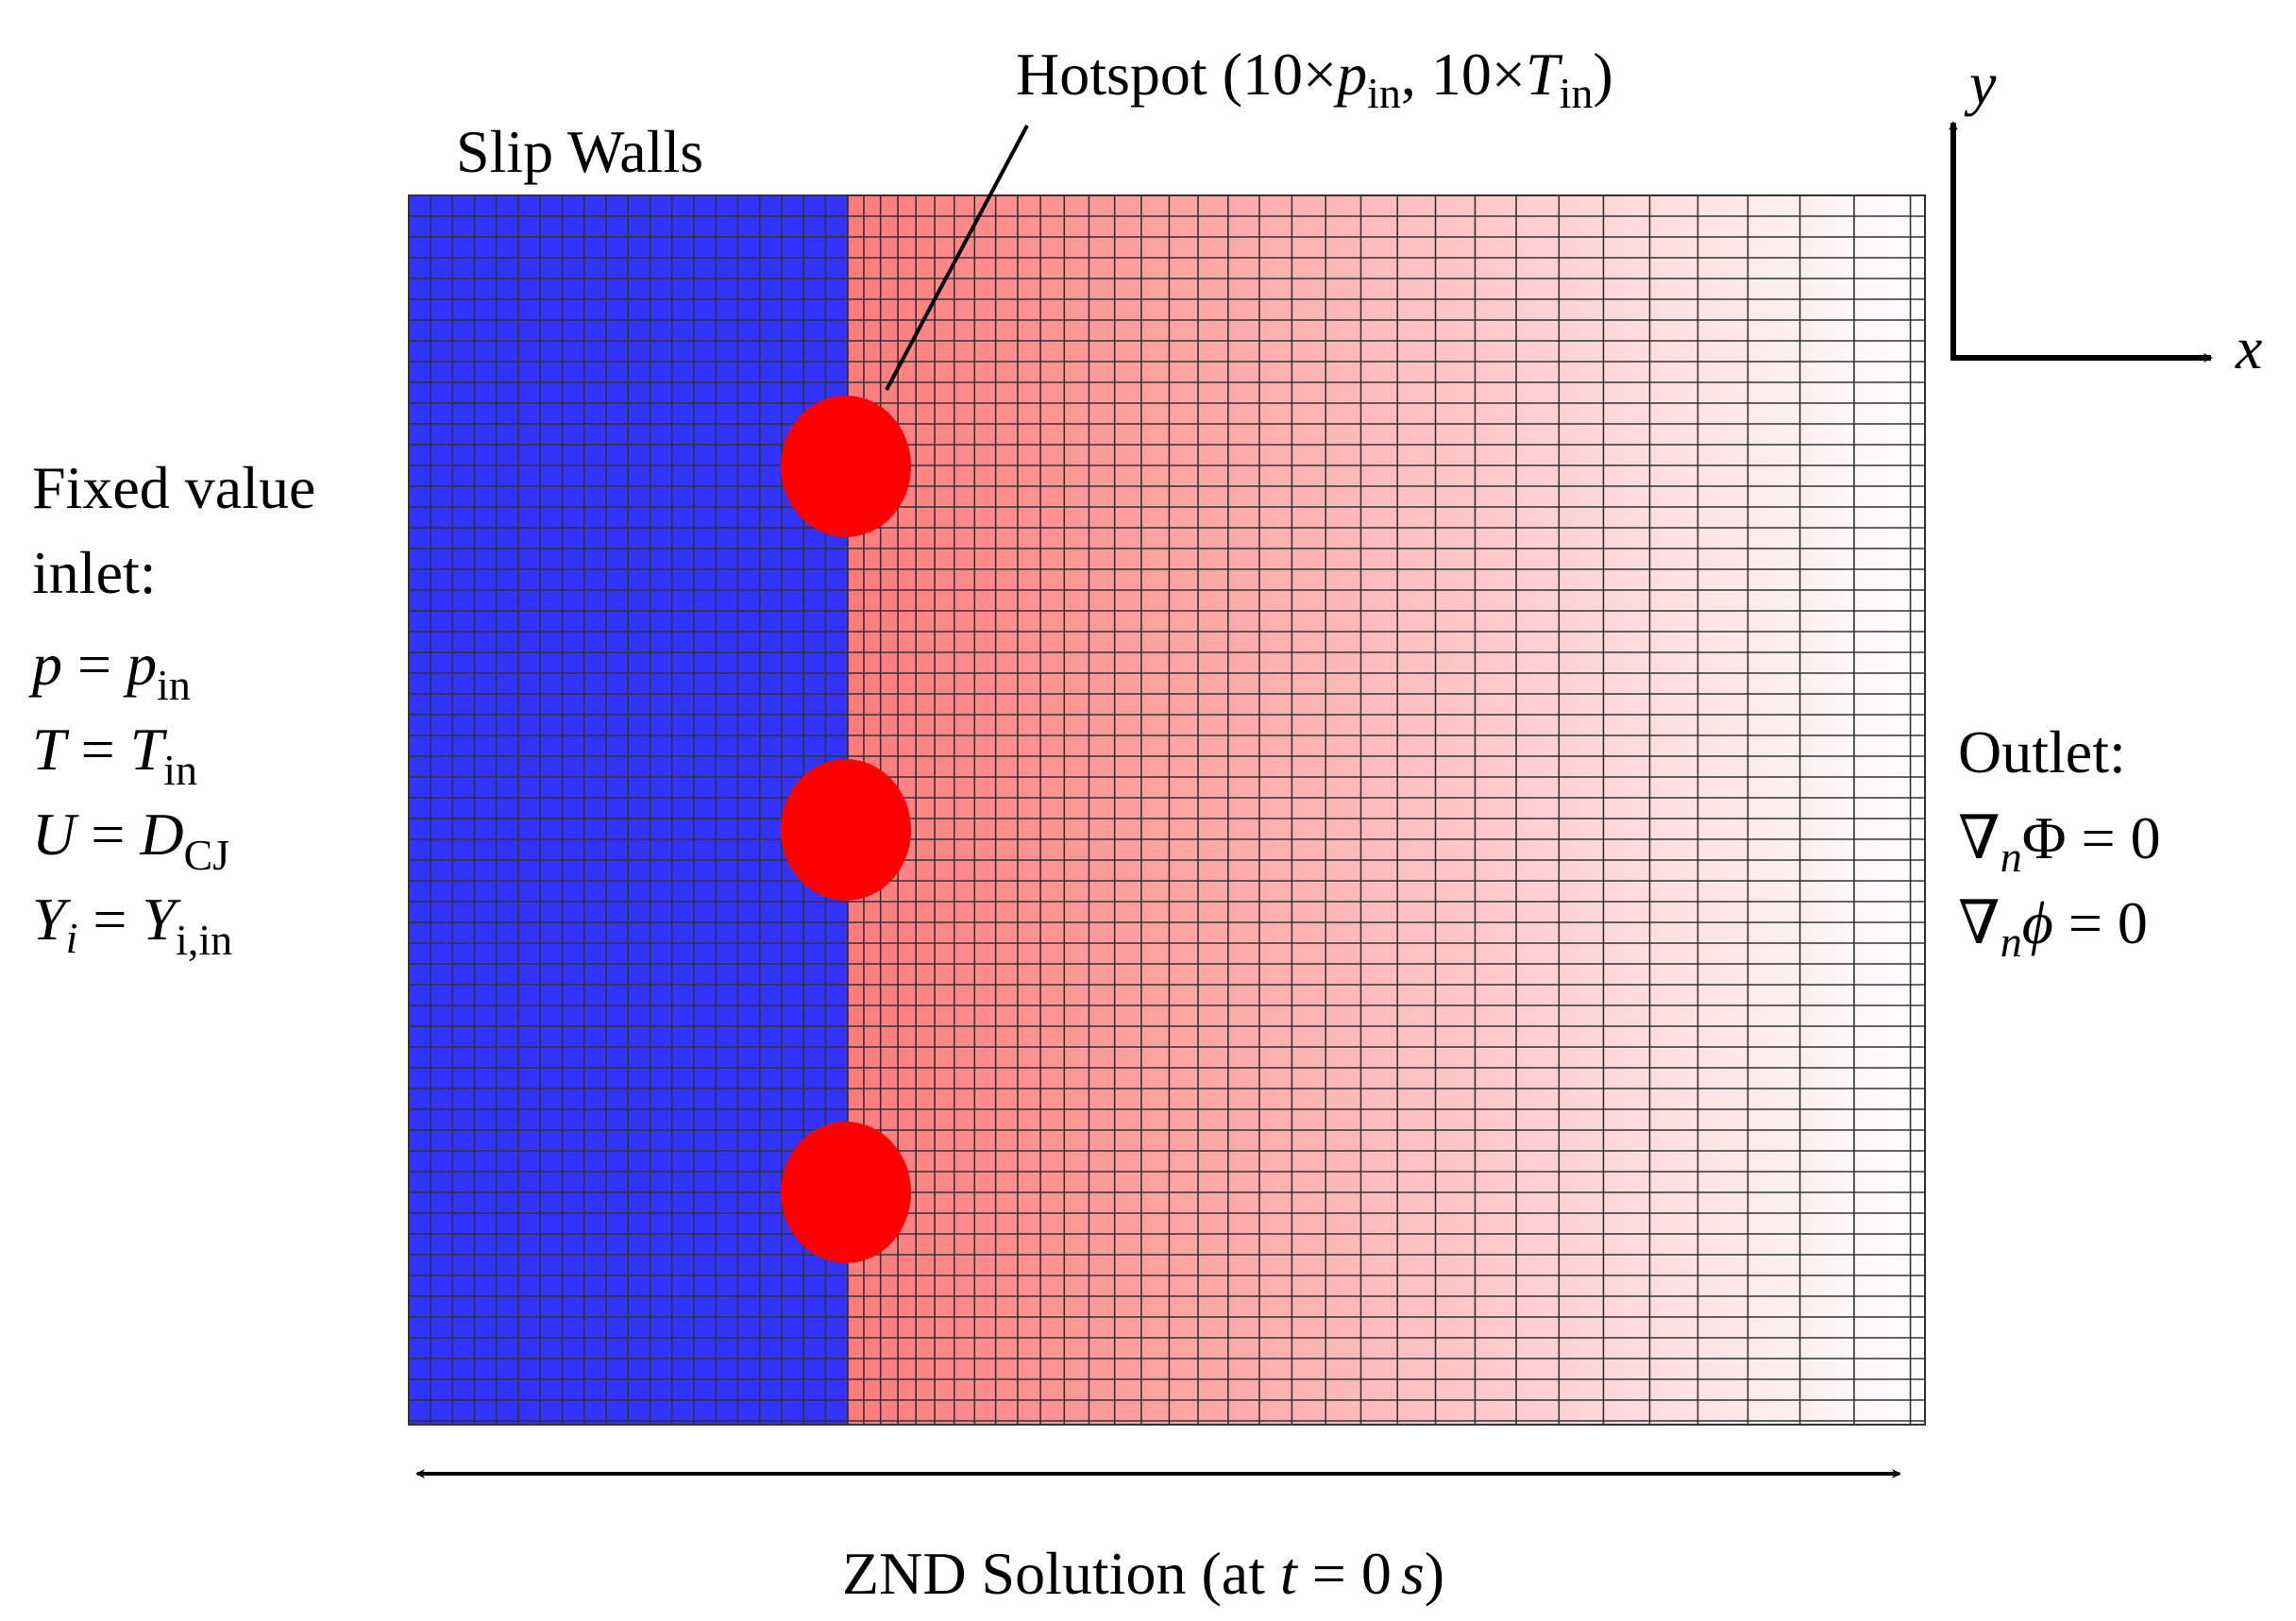  What do you see at coordinates (1980, 83) in the screenshot?
I see `axis-label: y` at bounding box center [1980, 83].